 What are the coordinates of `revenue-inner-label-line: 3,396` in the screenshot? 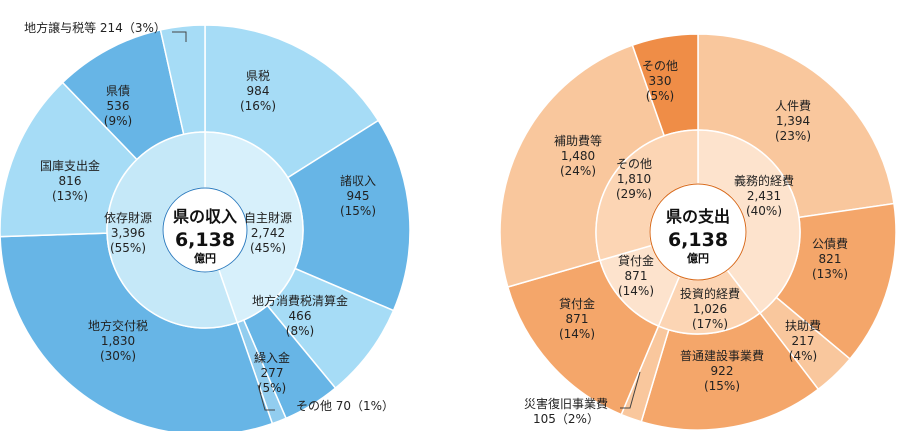 It's located at (128, 233).